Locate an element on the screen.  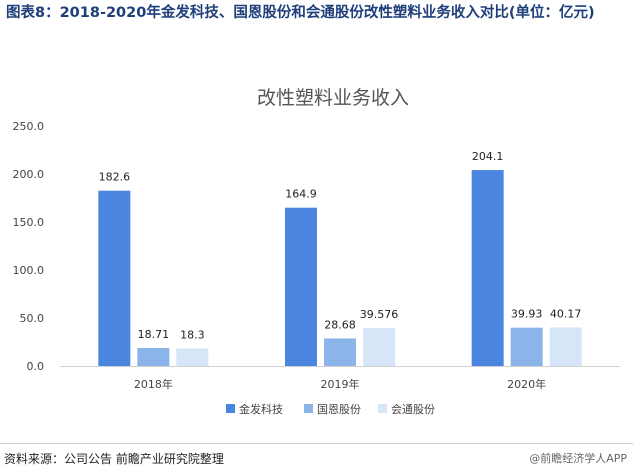
y-tick-label: 200.0 is located at coordinates (29, 174).